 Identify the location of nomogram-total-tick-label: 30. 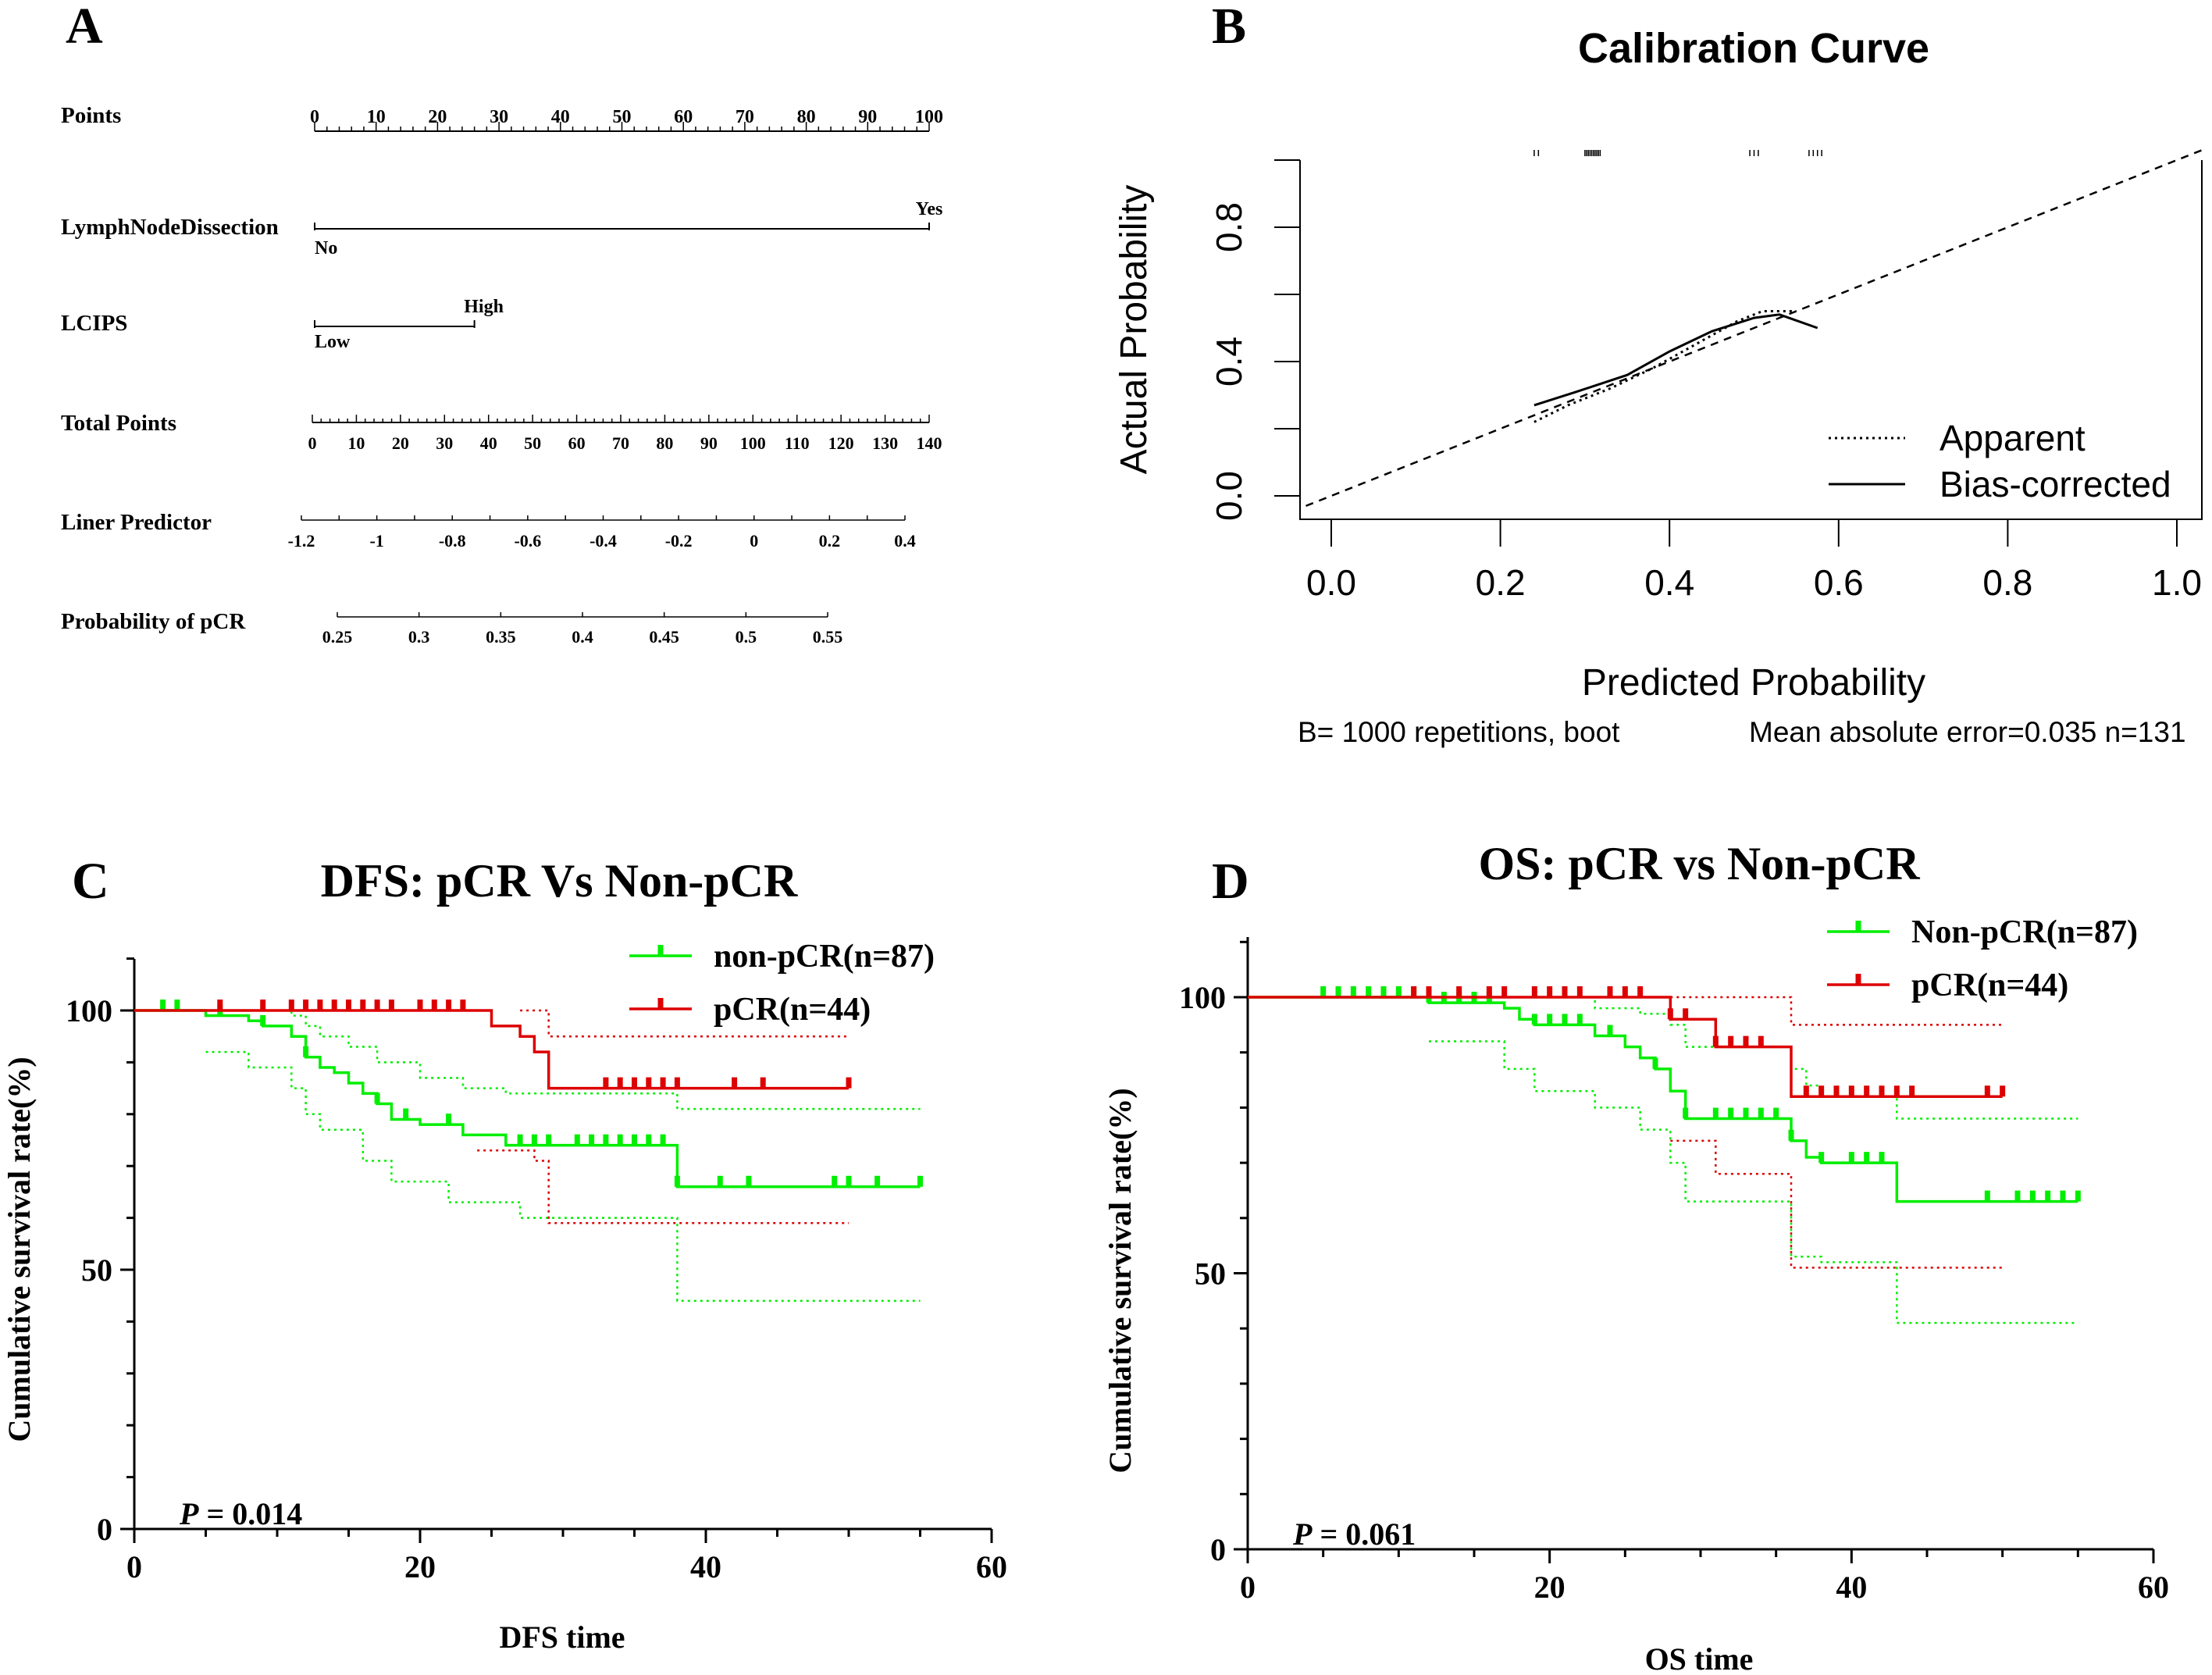
(445, 443).